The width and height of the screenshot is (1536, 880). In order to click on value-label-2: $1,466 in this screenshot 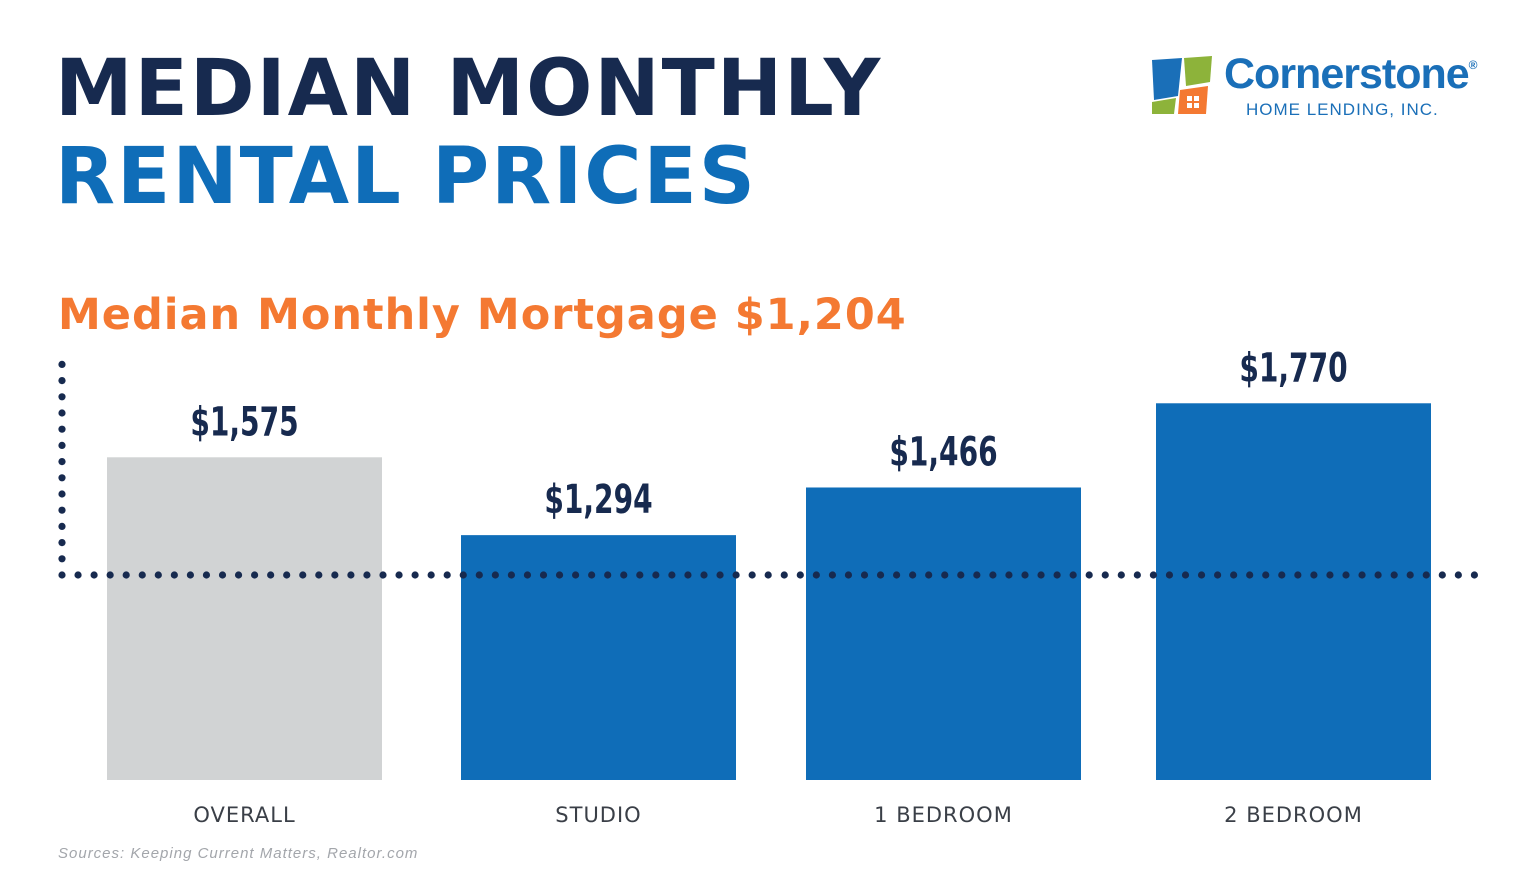, I will do `click(943, 453)`.